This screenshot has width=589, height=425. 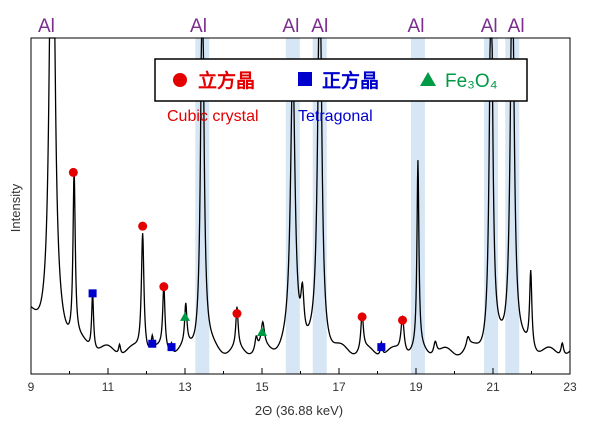 What do you see at coordinates (489, 26) in the screenshot?
I see `al-label-5: Al` at bounding box center [489, 26].